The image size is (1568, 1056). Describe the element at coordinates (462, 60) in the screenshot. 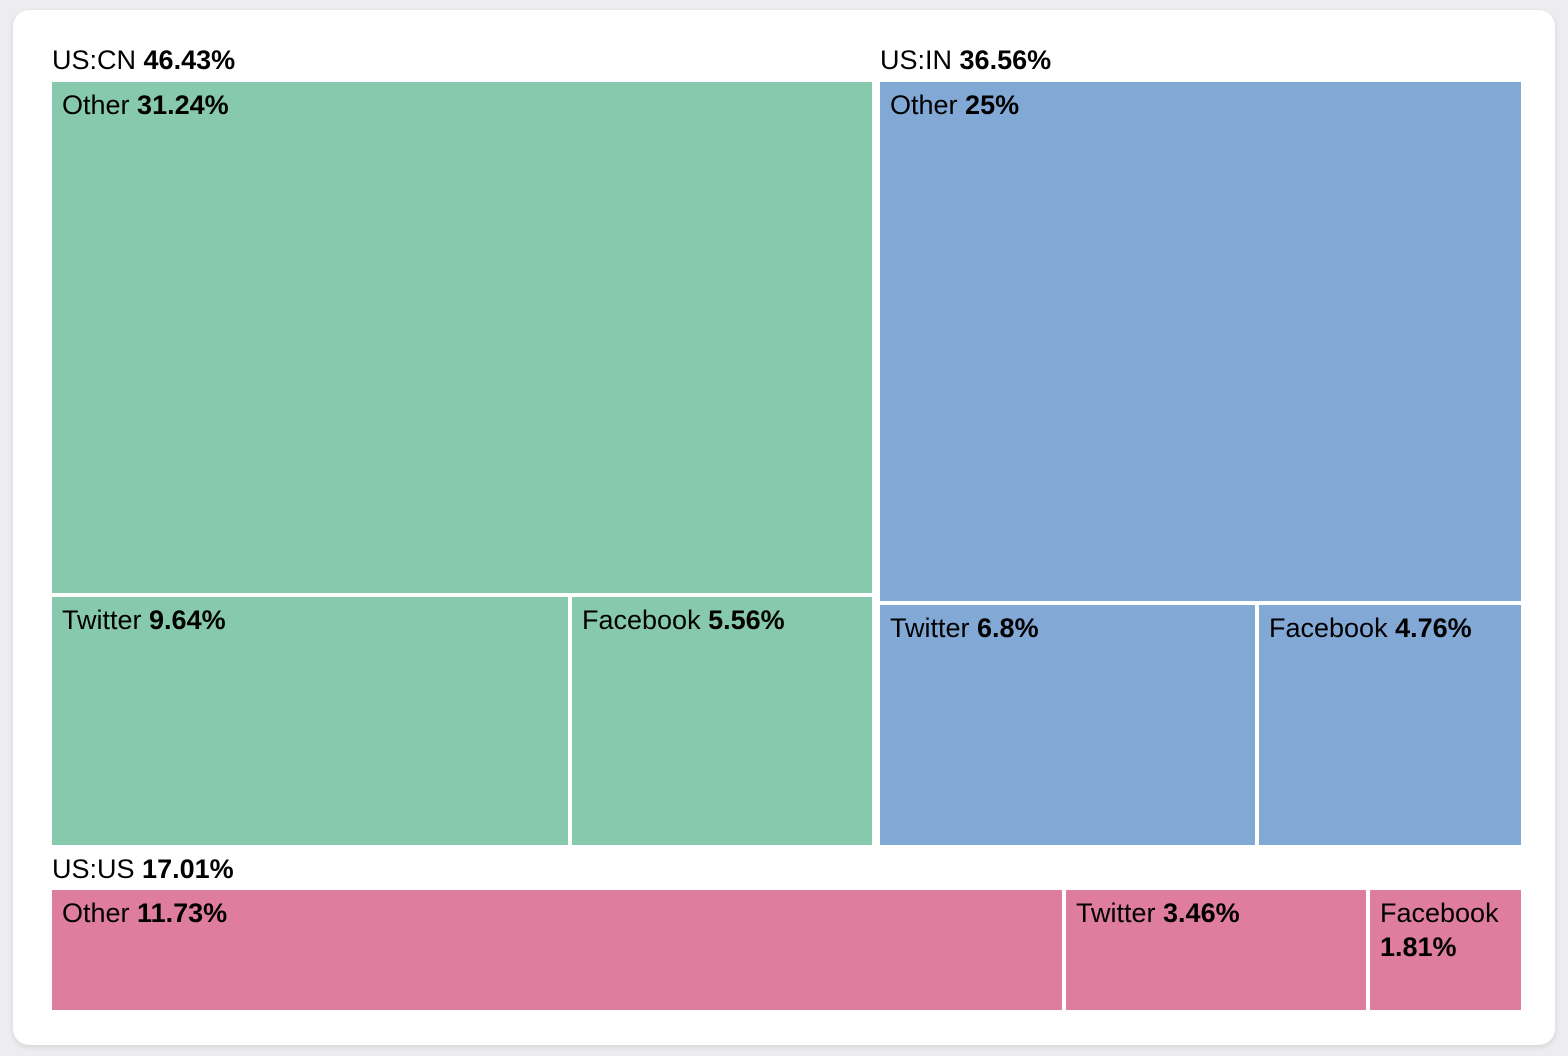

I see `group-header-us-cn: US:CN 46.43%` at that location.